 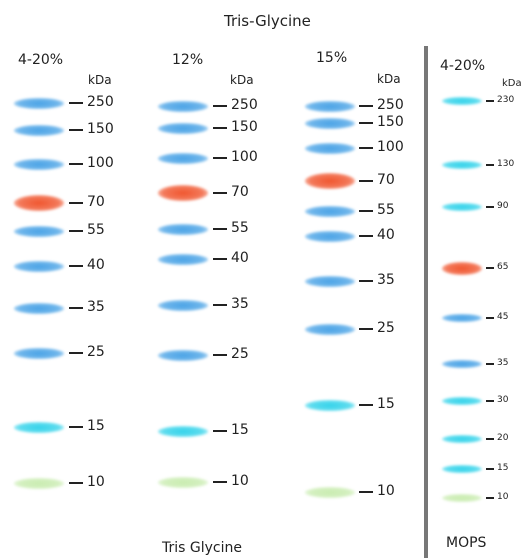 I want to click on band-size-label: 130, so click(x=506, y=164).